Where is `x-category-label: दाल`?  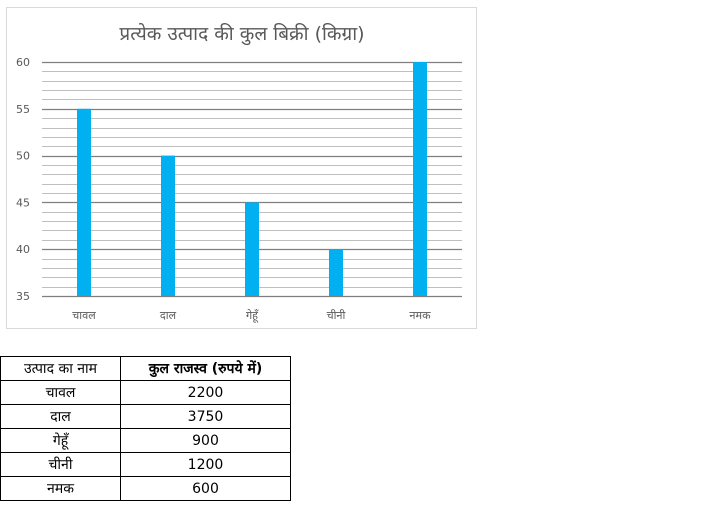 x-category-label: दाल is located at coordinates (168, 315).